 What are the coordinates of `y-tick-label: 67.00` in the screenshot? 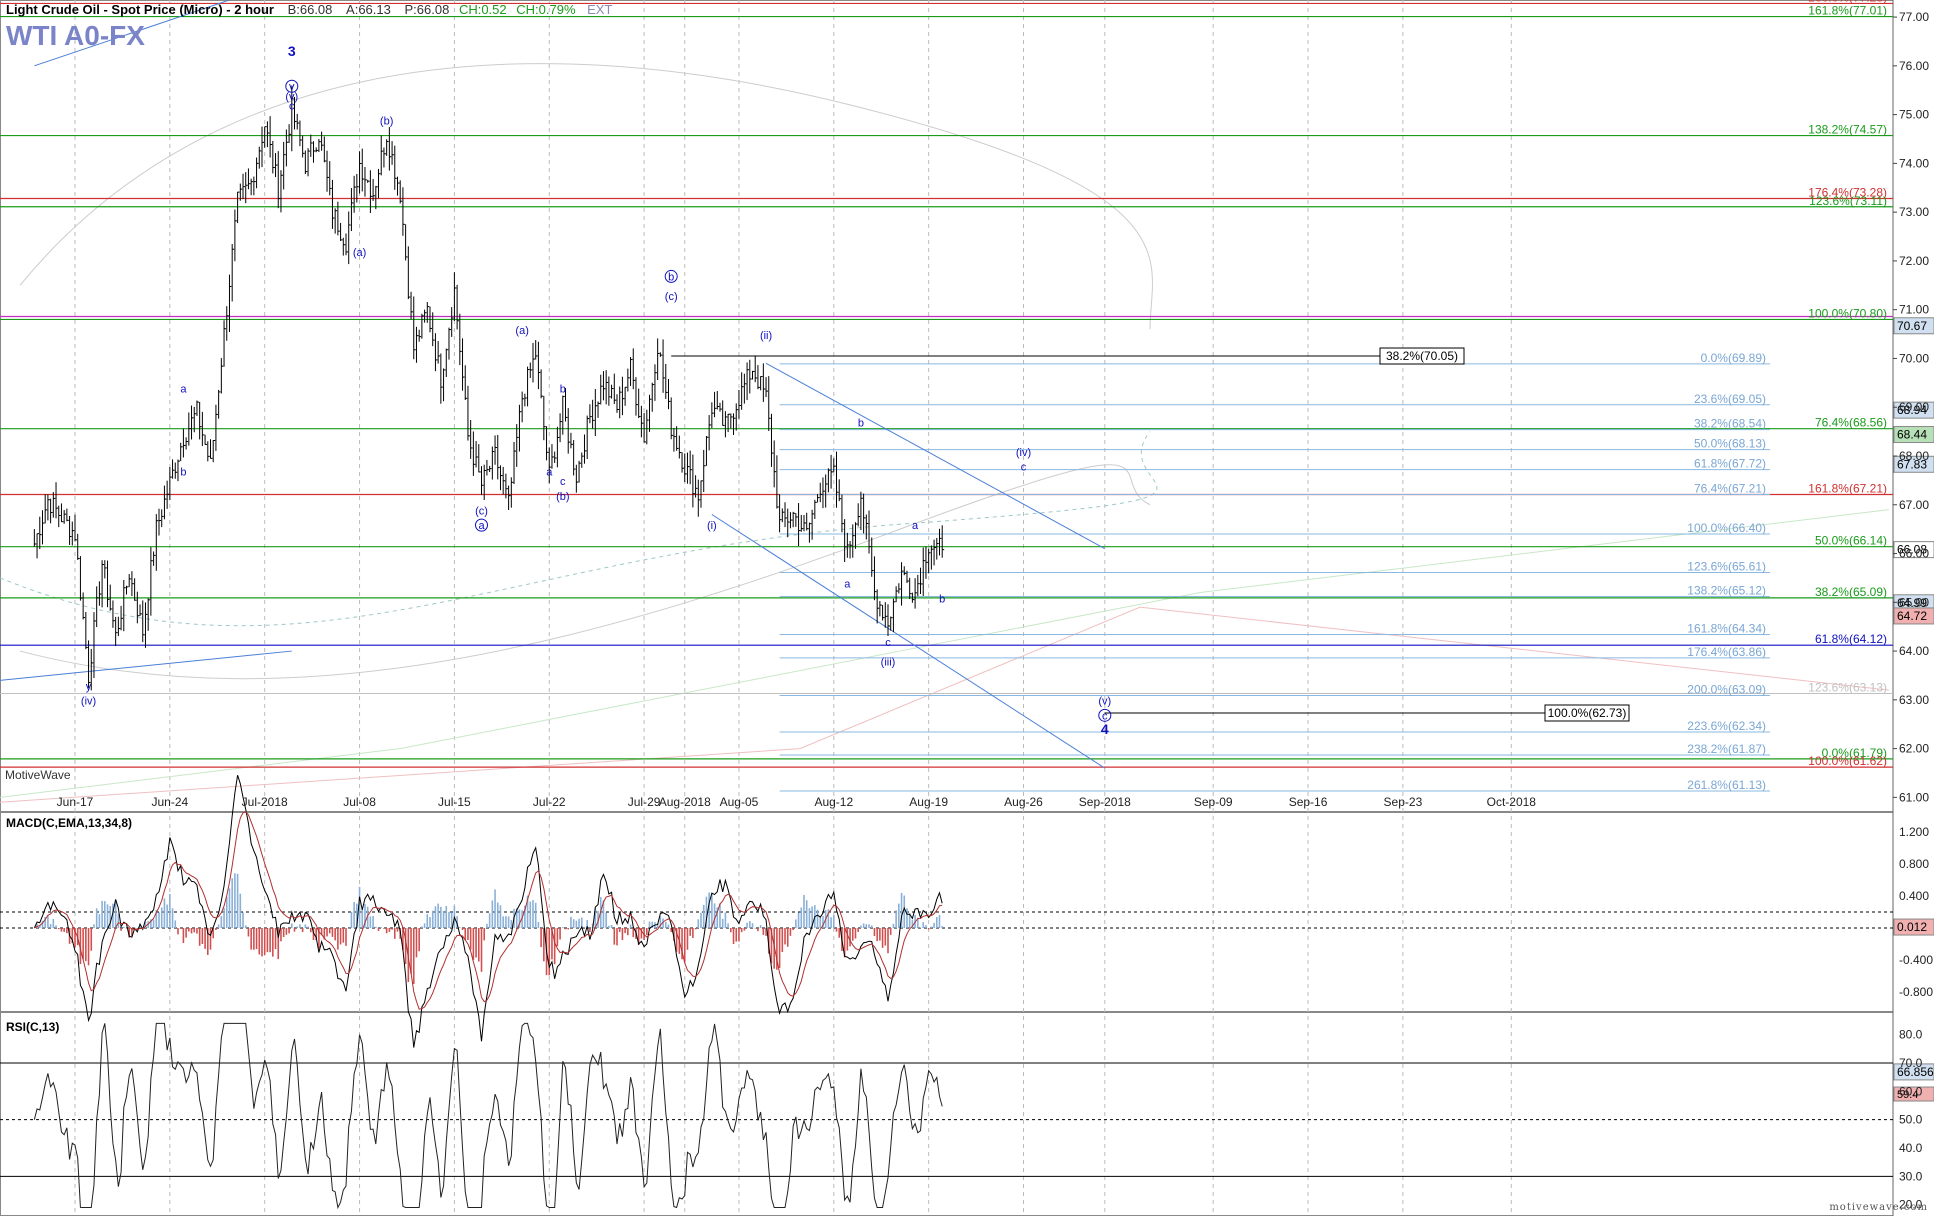 It's located at (1914, 505).